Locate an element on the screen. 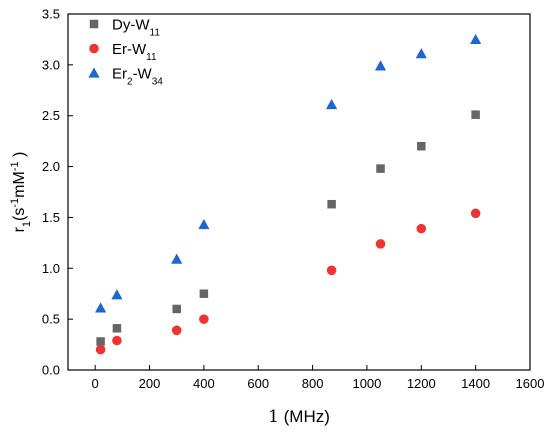 Image resolution: width=550 pixels, height=438 pixels. x-axis-label: 1 (MHz) is located at coordinates (299, 417).